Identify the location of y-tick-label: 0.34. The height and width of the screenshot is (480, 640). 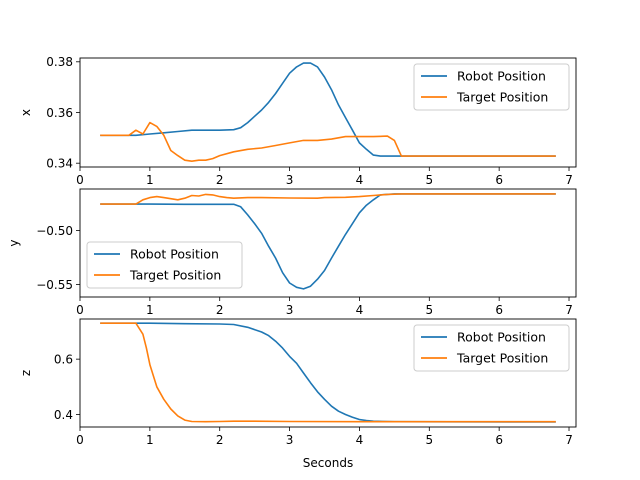
(59, 163).